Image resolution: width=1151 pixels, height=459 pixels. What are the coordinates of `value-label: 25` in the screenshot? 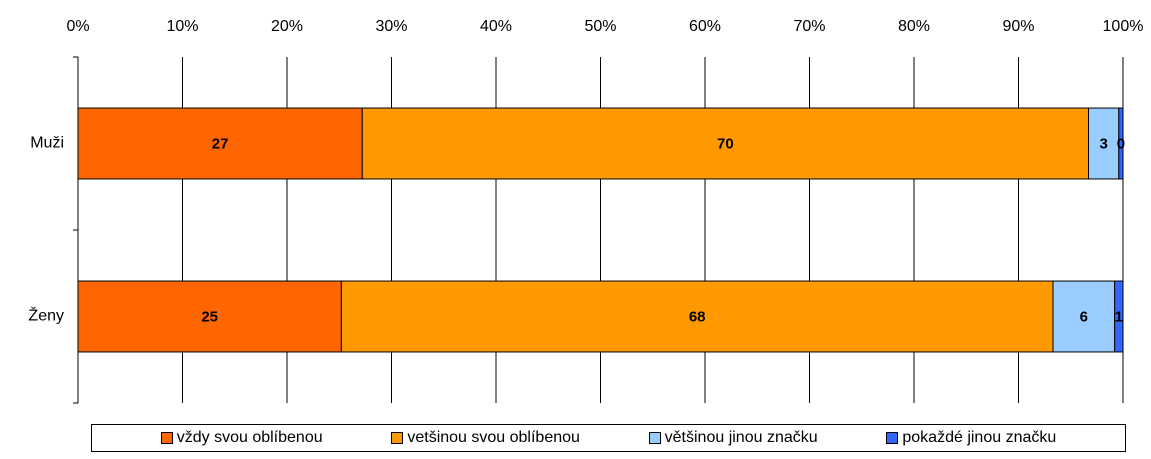 It's located at (209, 316).